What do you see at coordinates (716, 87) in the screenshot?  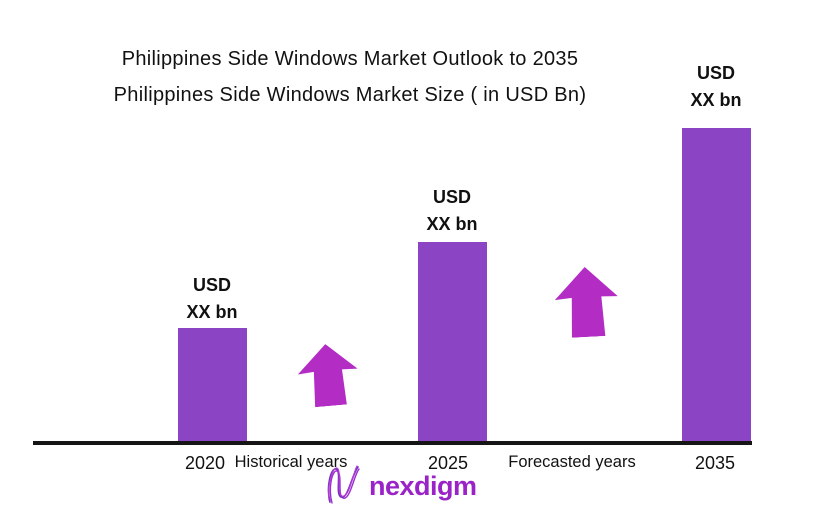 I see `value-label-2035: USD XX bn` at bounding box center [716, 87].